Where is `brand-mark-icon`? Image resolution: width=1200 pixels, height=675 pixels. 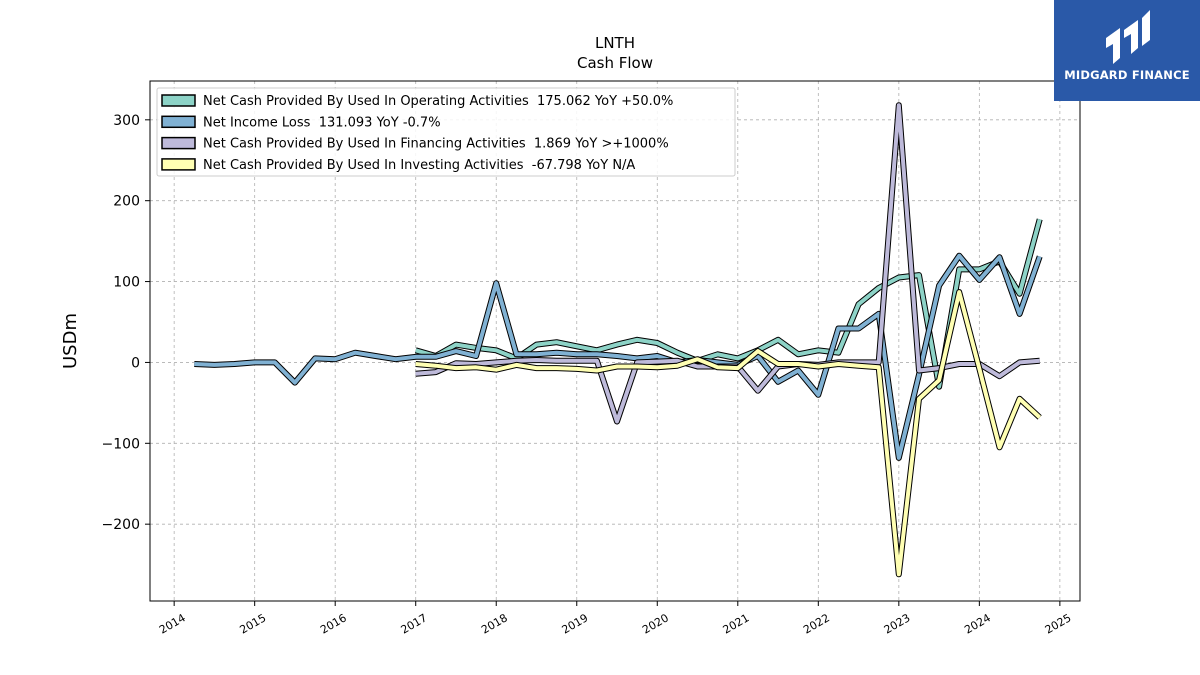 brand-mark-icon is located at coordinates (1128, 37).